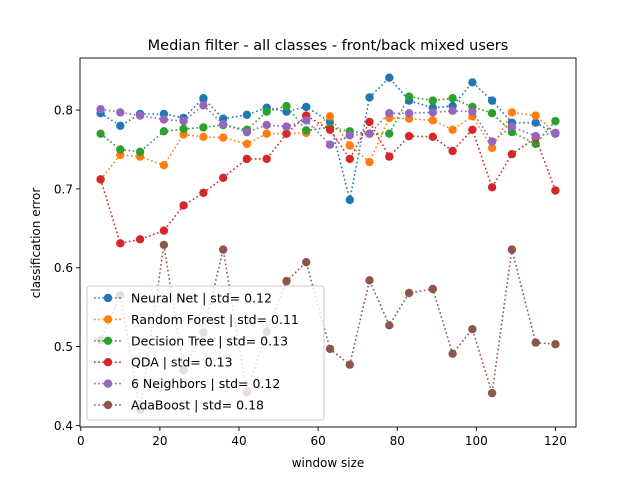 The image size is (640, 480). What do you see at coordinates (36, 243) in the screenshot?
I see `y-axis-label: classification error` at bounding box center [36, 243].